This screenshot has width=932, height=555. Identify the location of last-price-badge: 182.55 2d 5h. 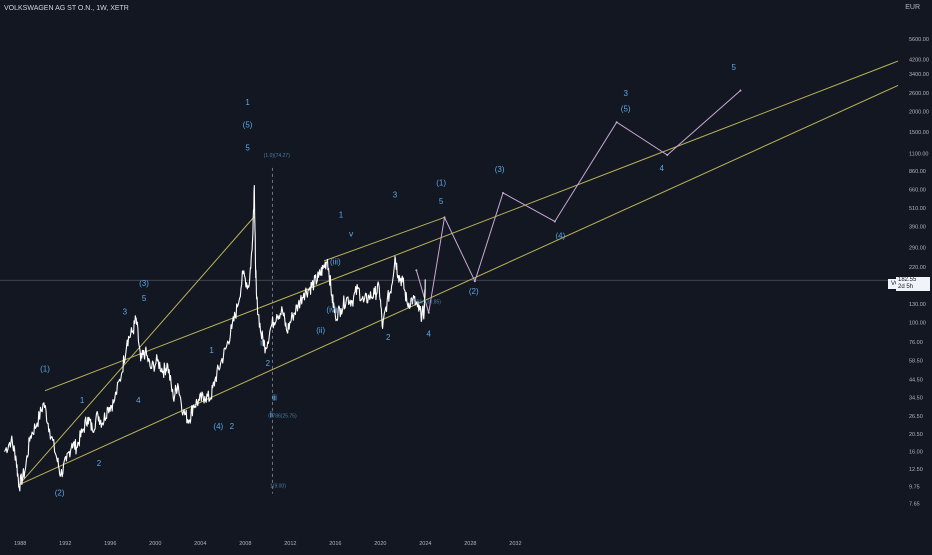
(913, 284).